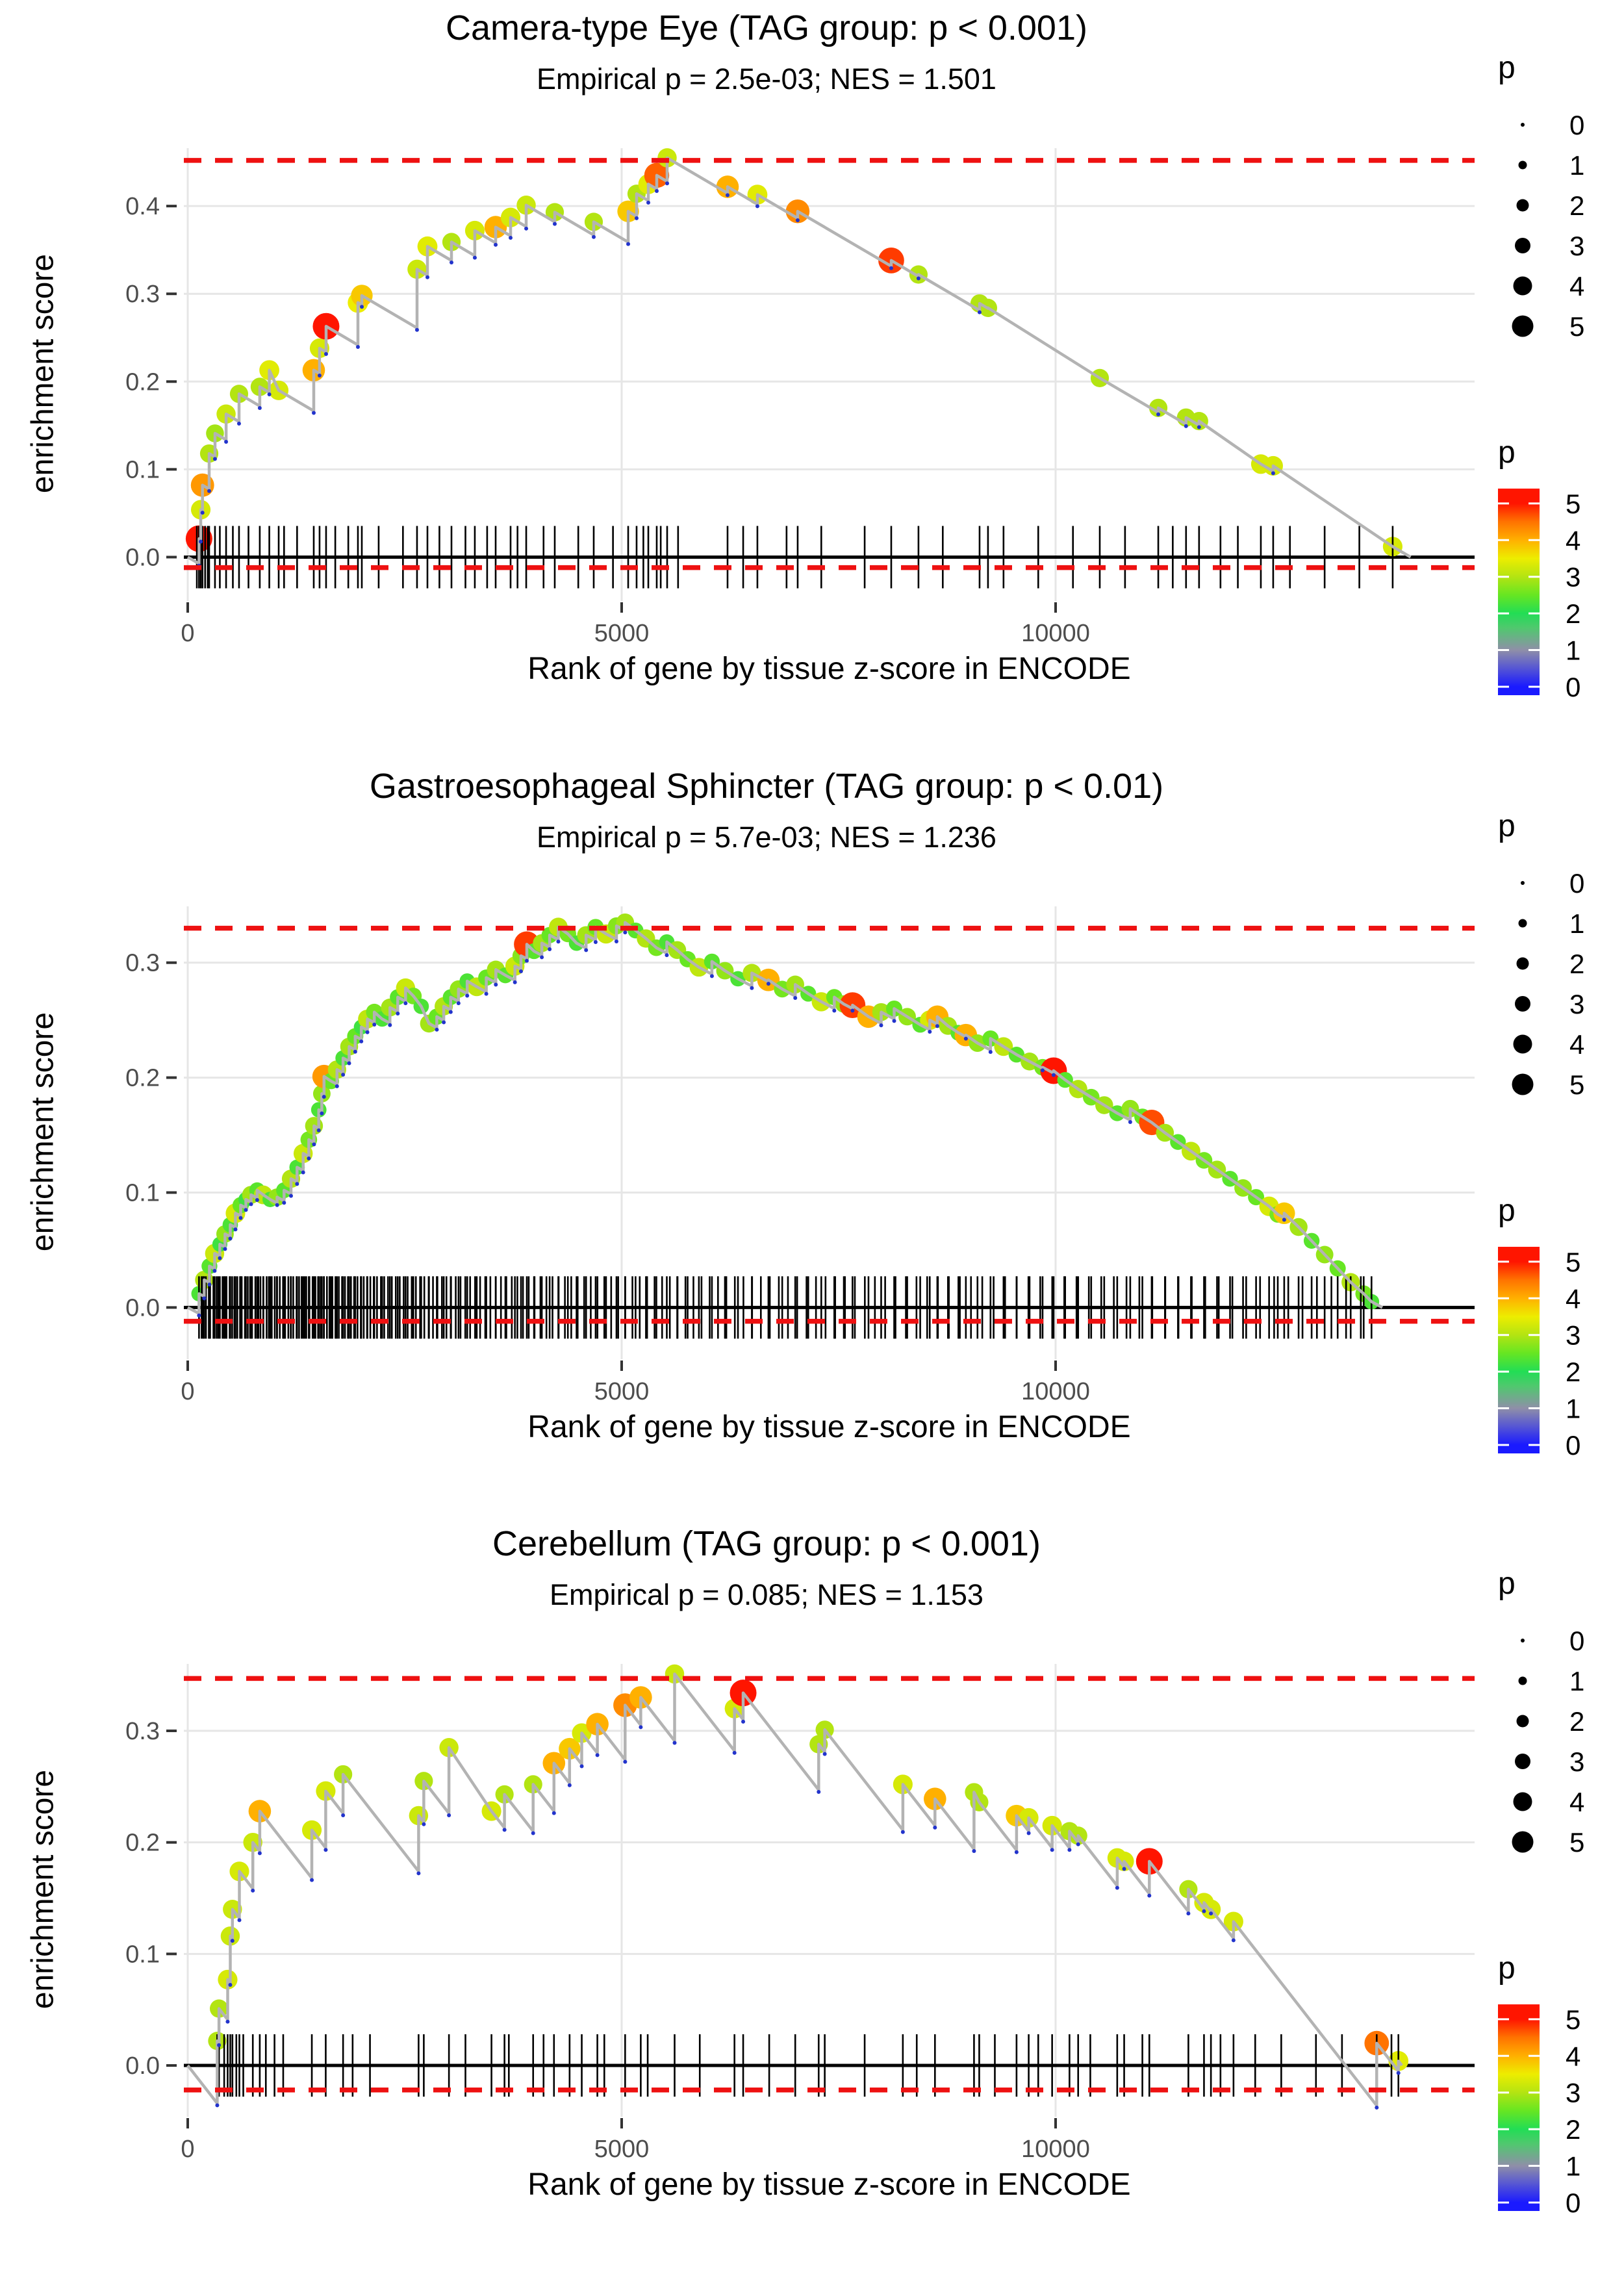  What do you see at coordinates (1507, 1211) in the screenshot?
I see `color-legend-title: p` at bounding box center [1507, 1211].